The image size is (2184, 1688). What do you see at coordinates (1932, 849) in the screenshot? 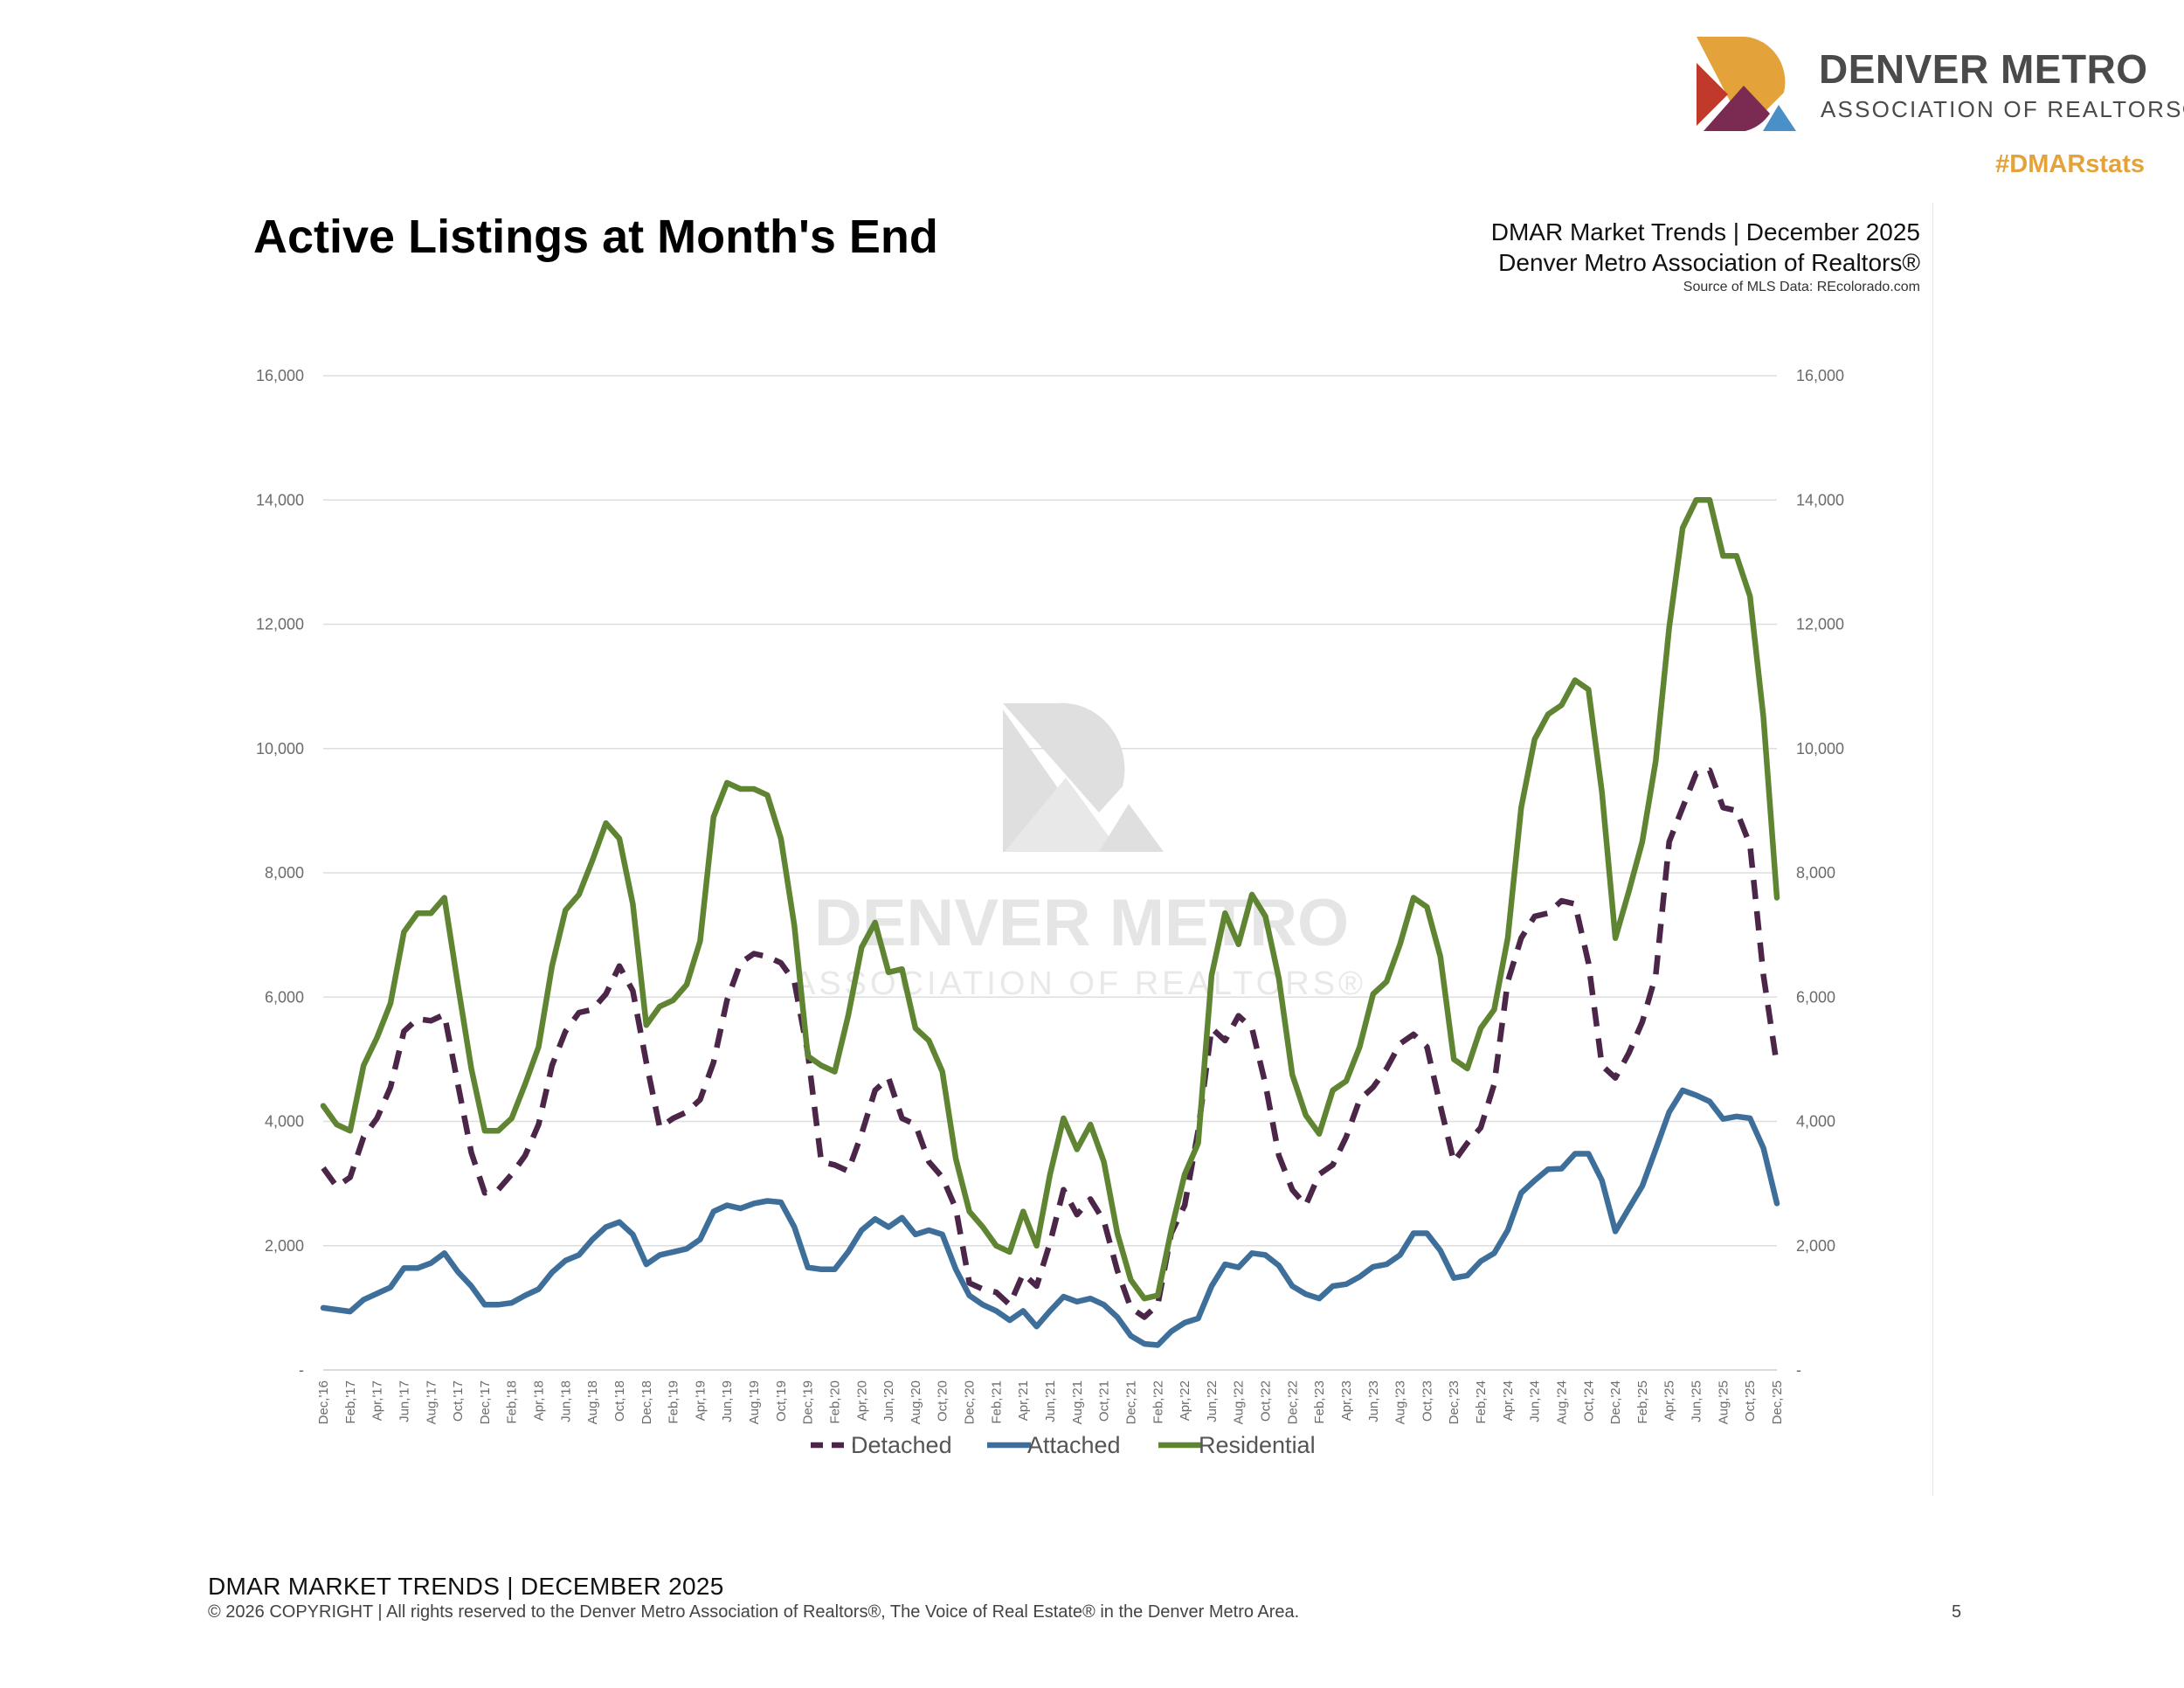
I see `divider-line` at bounding box center [1932, 849].